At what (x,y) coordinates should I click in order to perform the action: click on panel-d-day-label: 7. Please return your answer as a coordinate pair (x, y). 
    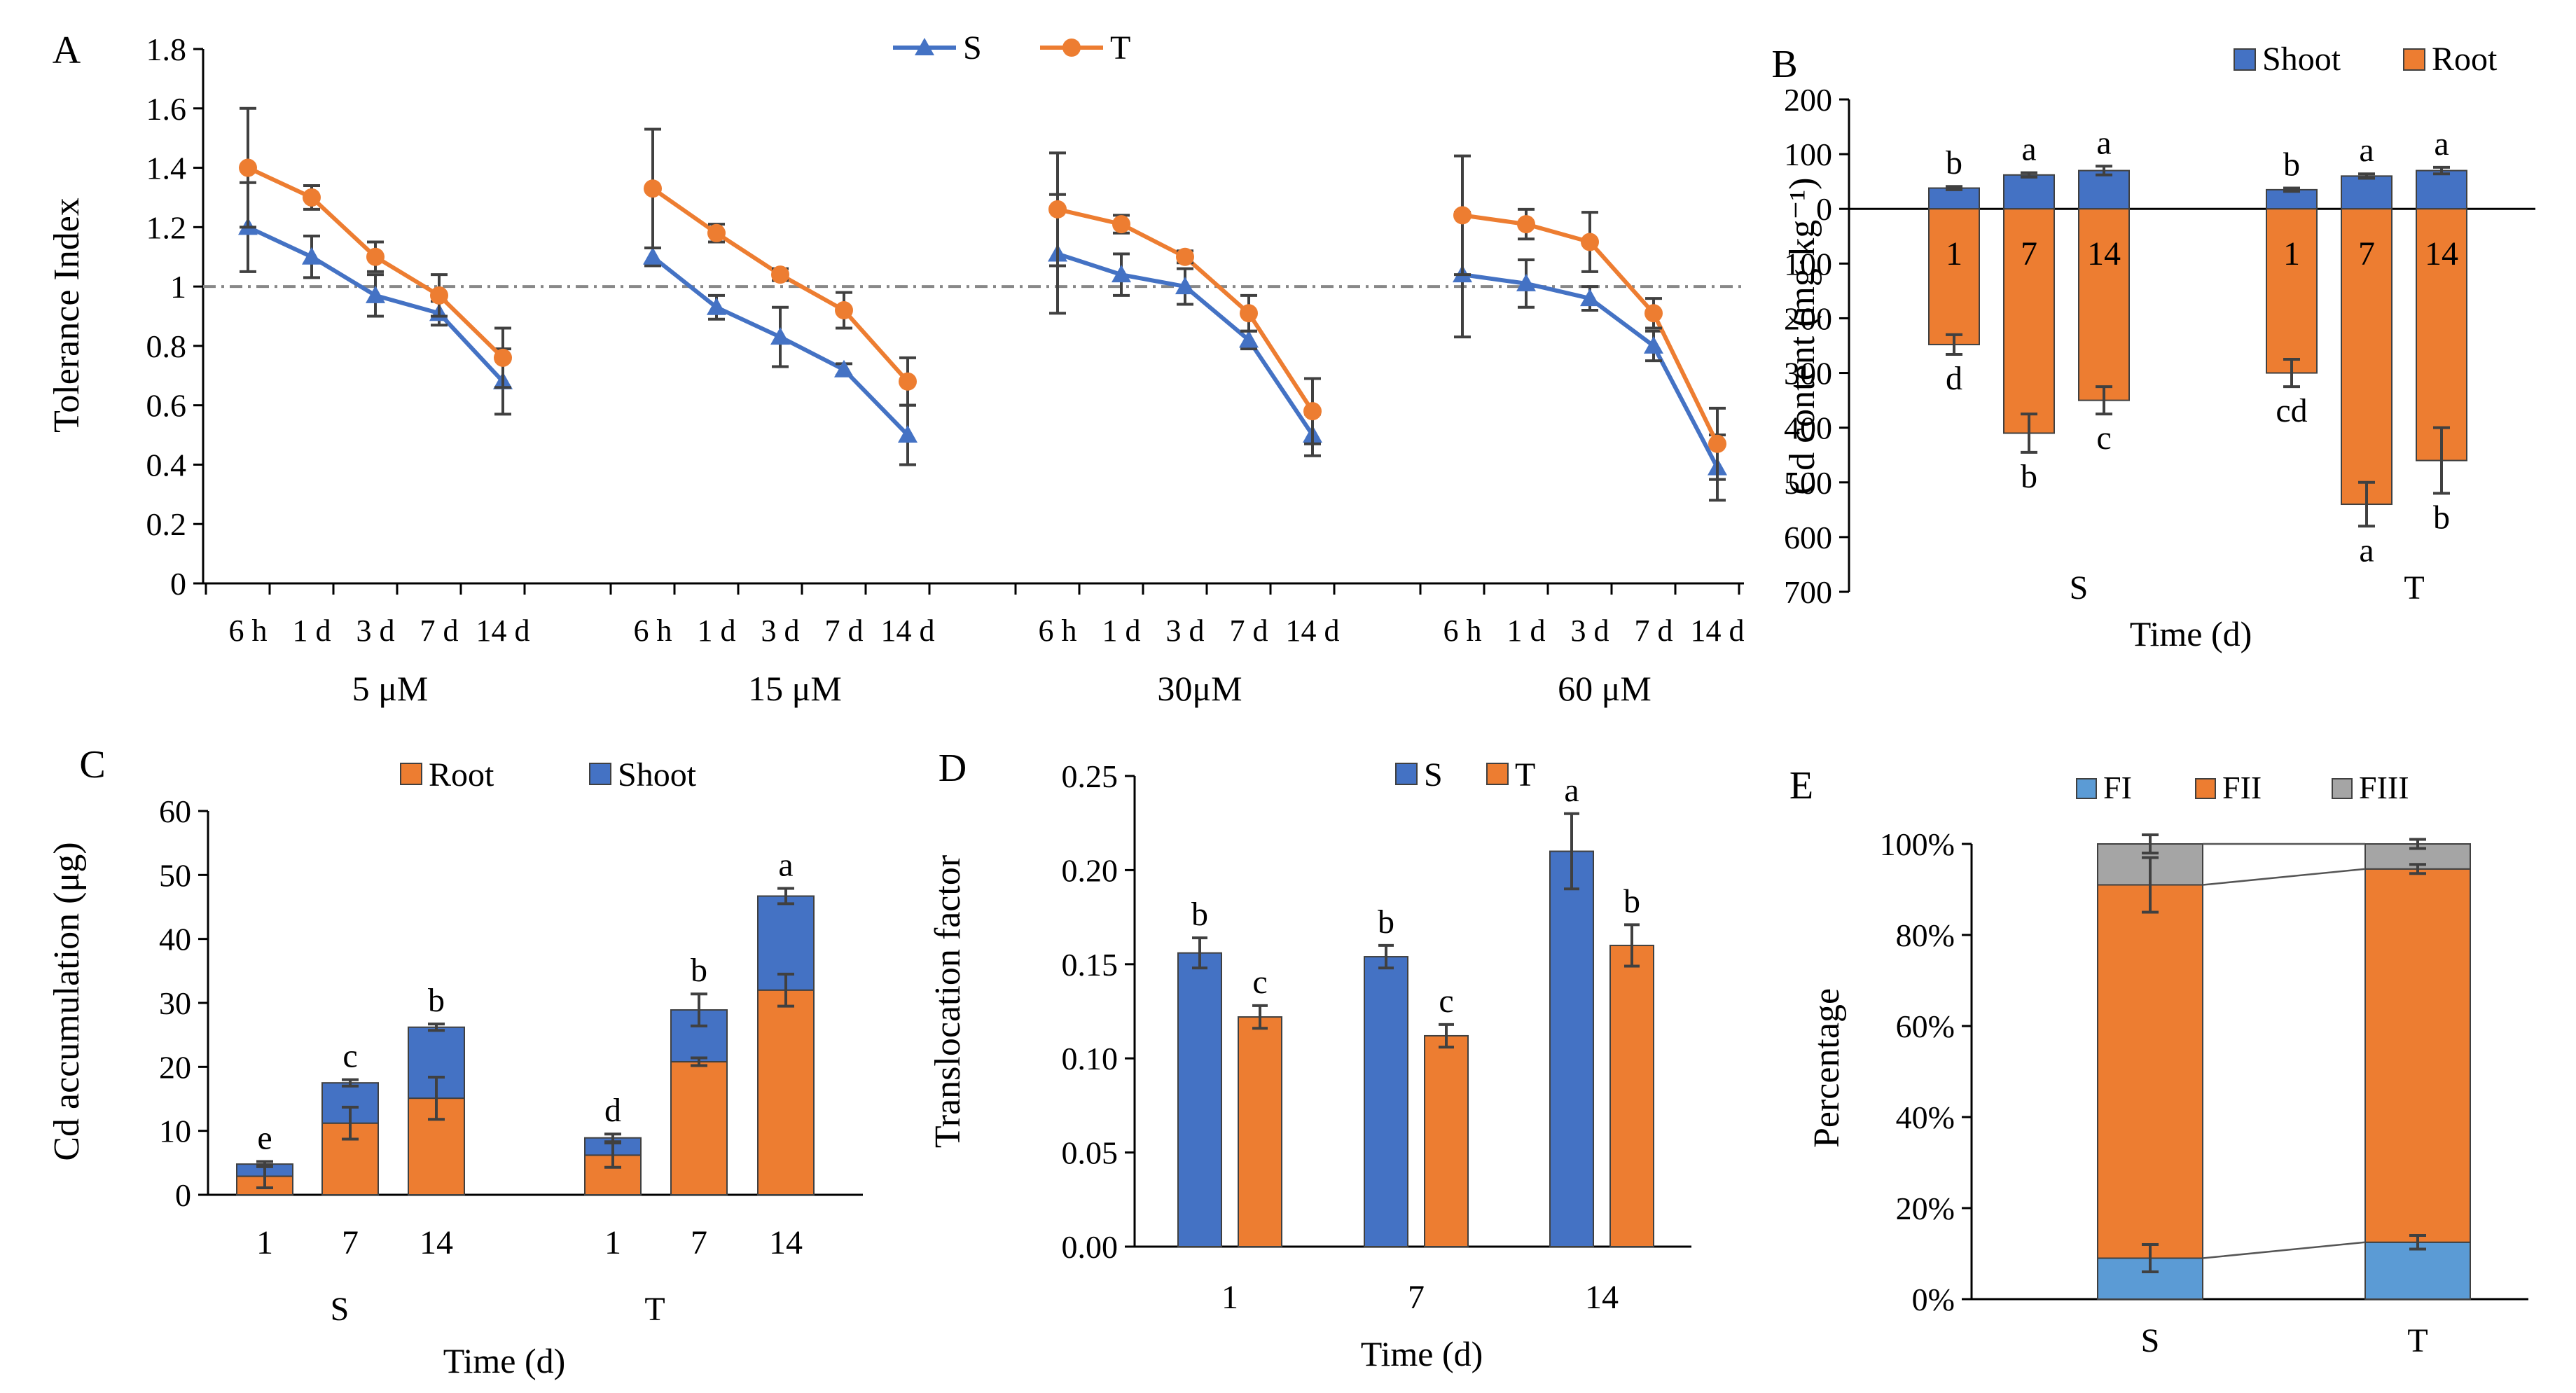
    Looking at the image, I should click on (1417, 1297).